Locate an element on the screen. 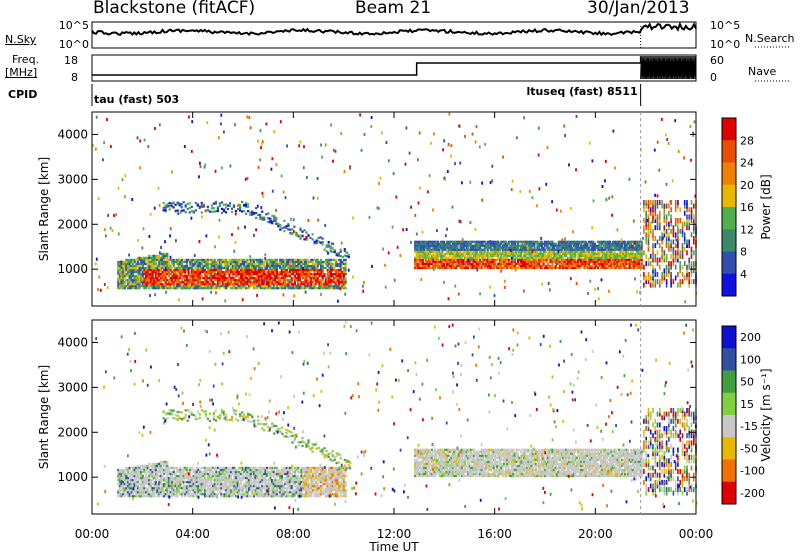 The width and height of the screenshot is (800, 554). search-tick: 10^5 is located at coordinates (725, 25).